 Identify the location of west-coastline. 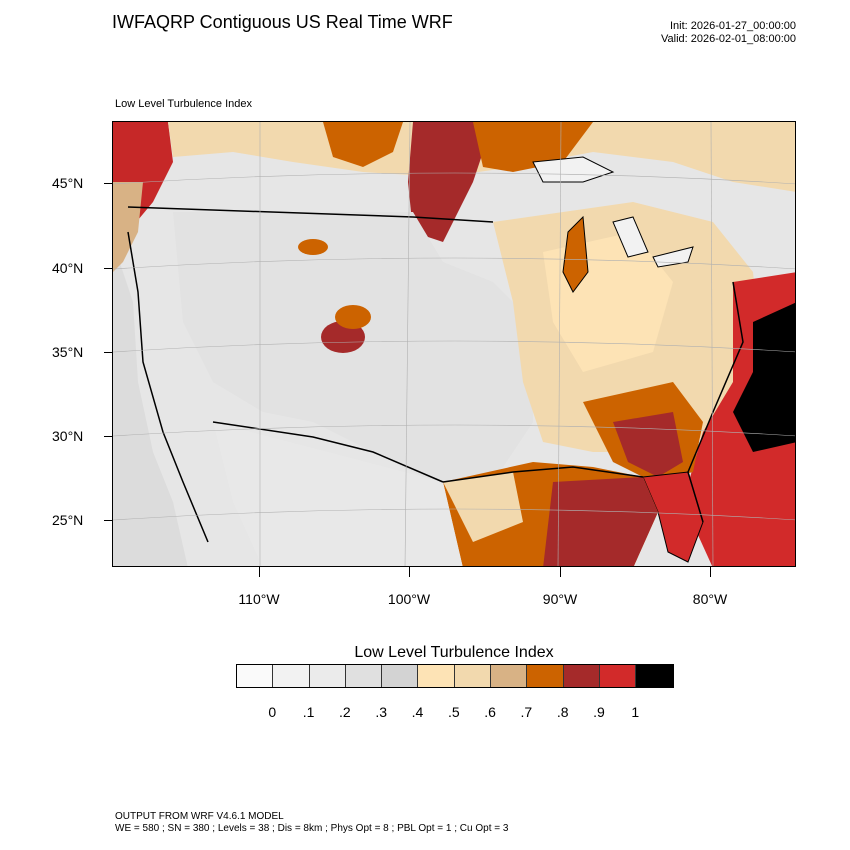
(168, 387).